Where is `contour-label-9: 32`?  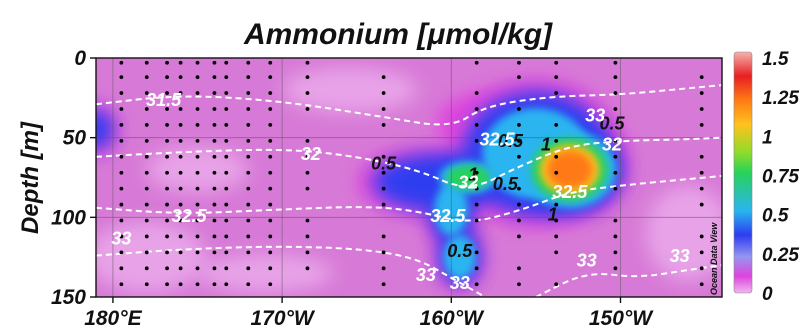
contour-label-9: 32 is located at coordinates (311, 154).